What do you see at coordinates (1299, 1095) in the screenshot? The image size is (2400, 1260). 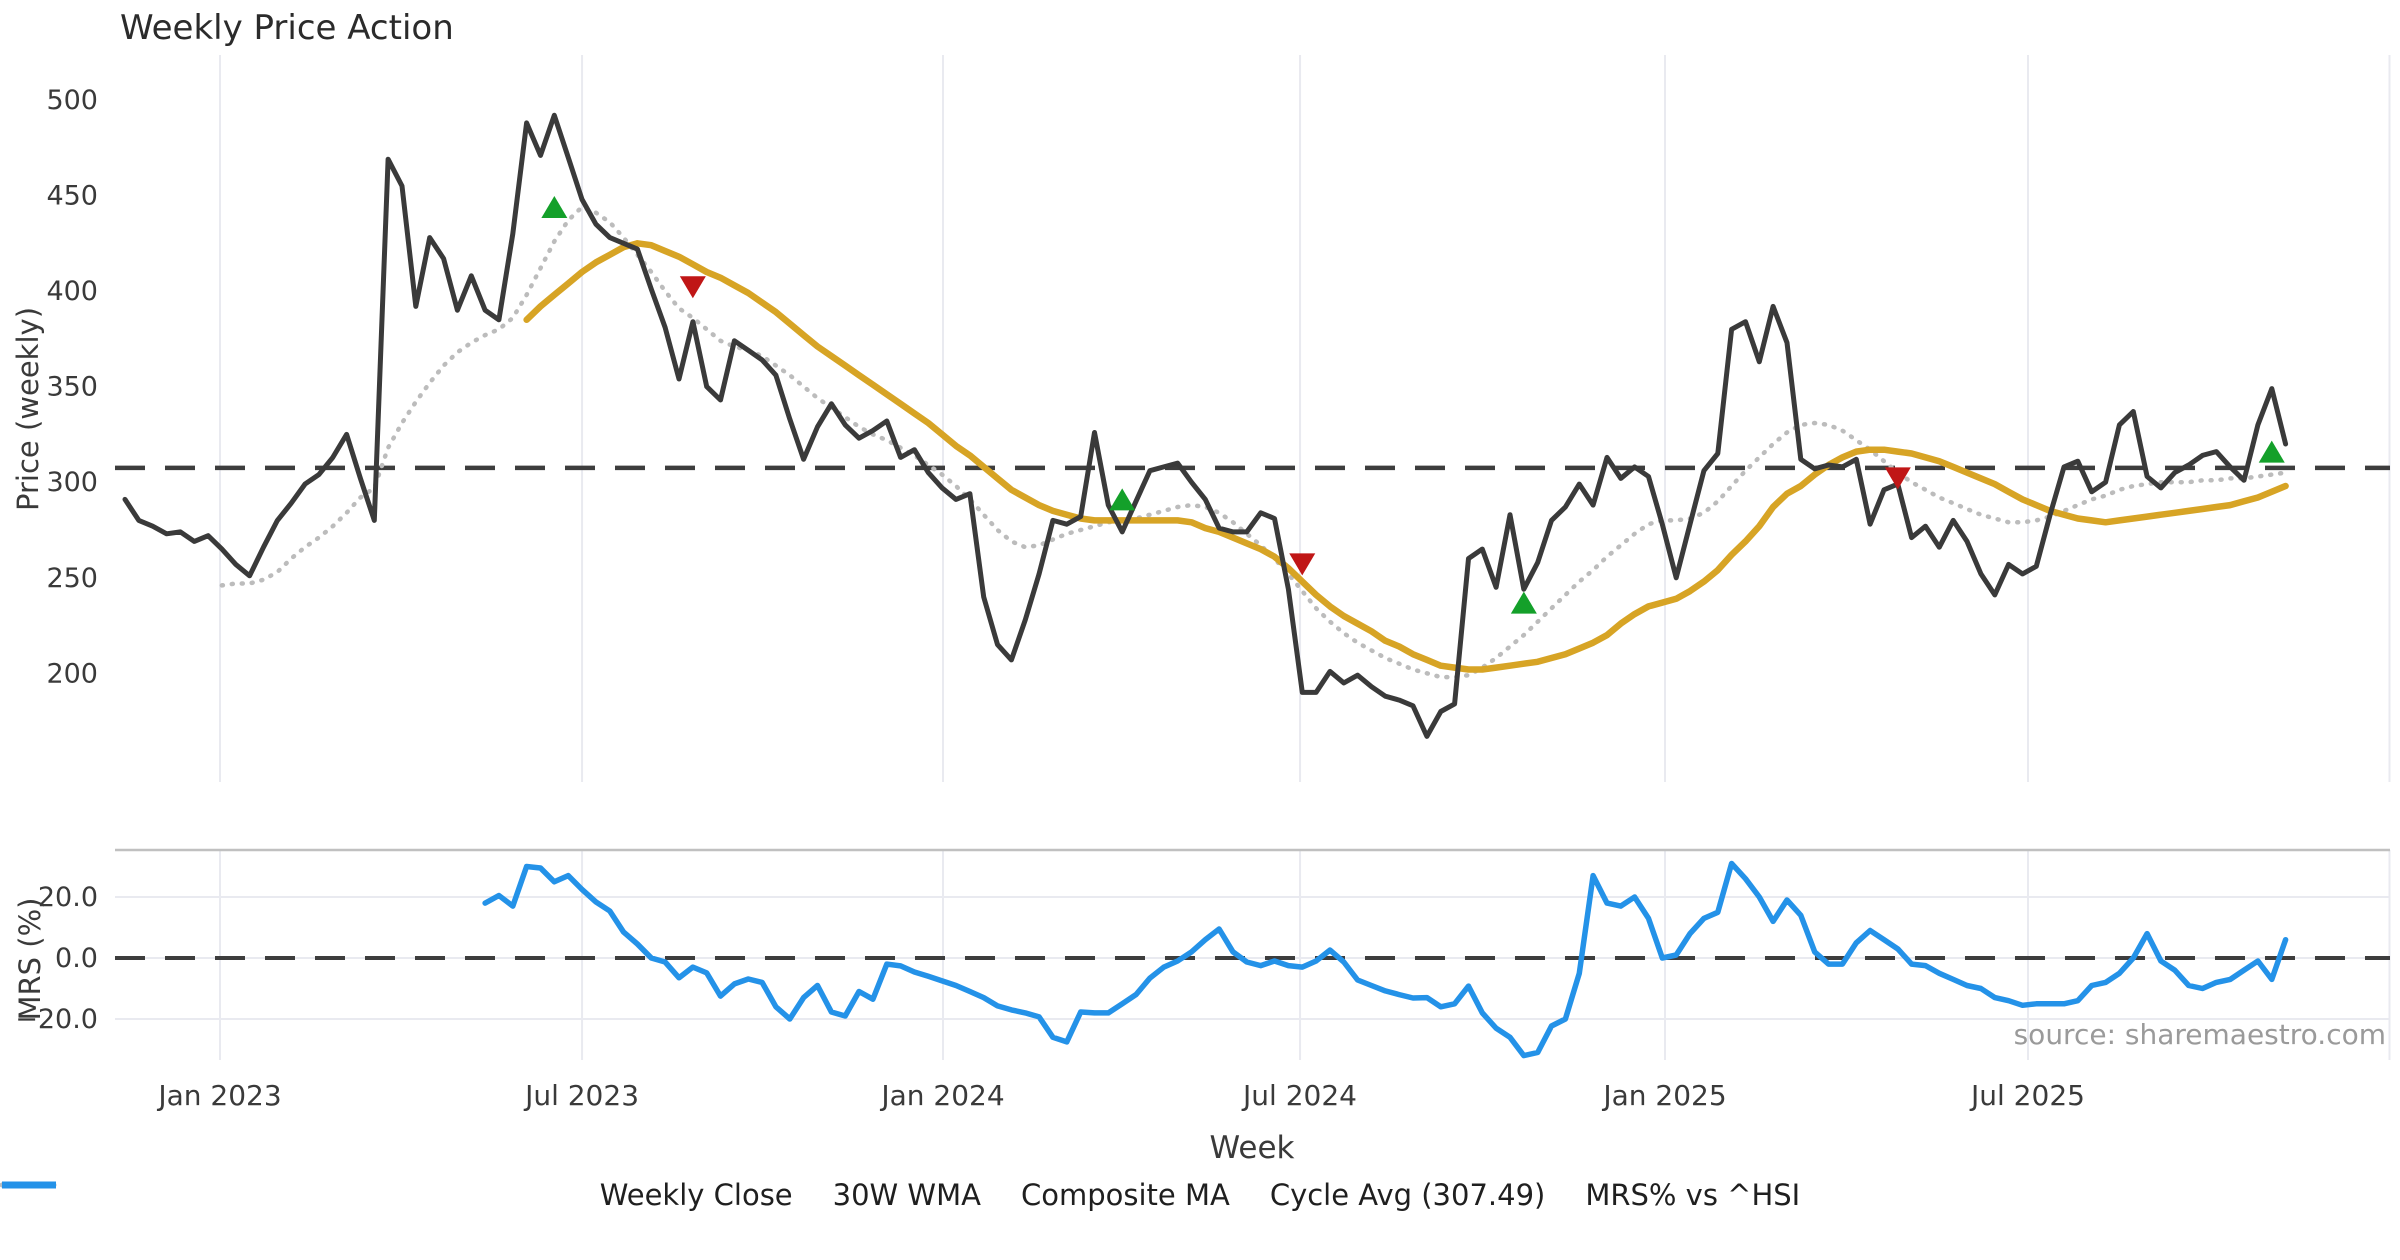 I see `x-tick-label: Jul 2024` at bounding box center [1299, 1095].